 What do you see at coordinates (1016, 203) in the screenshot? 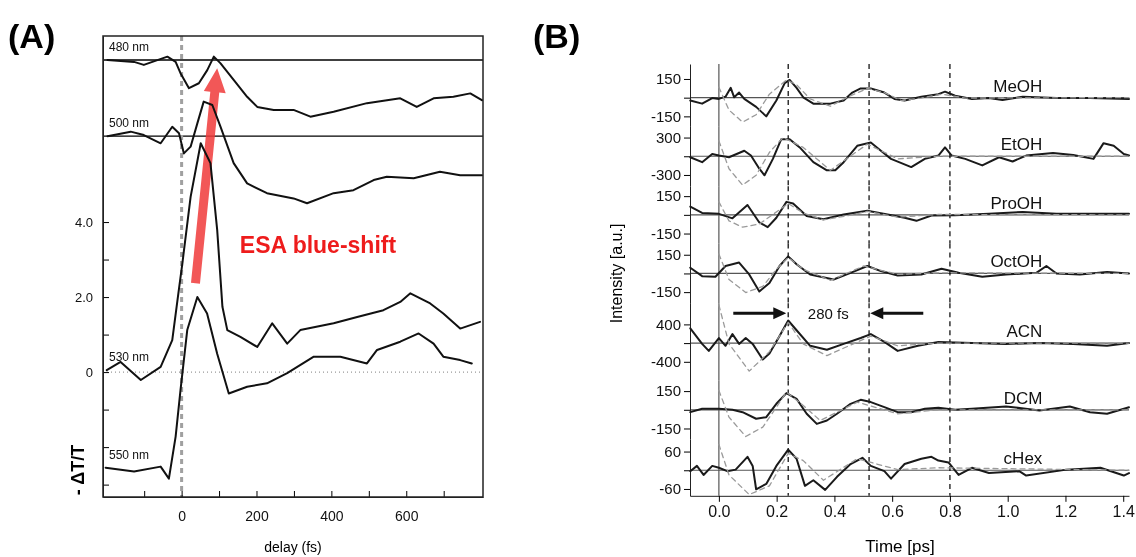
I see `series-label: ProOH` at bounding box center [1016, 203].